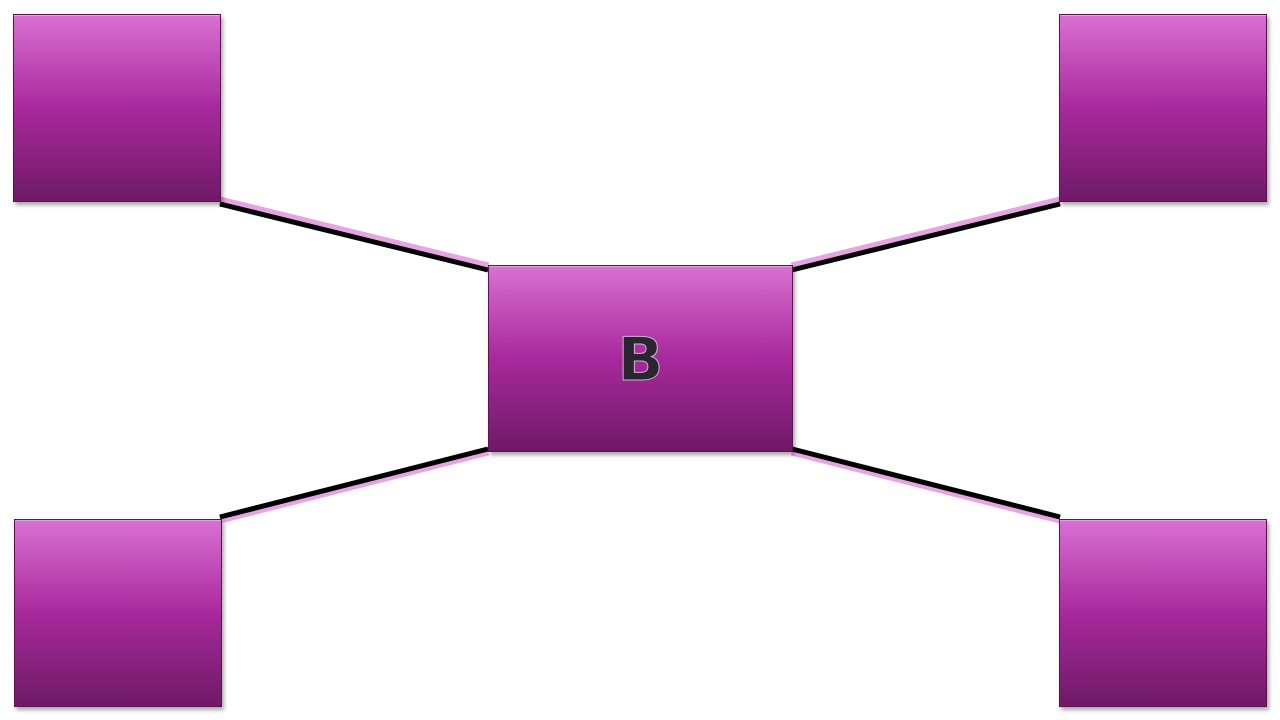 The width and height of the screenshot is (1280, 720). What do you see at coordinates (1163, 613) in the screenshot?
I see `node-bottom-right` at bounding box center [1163, 613].